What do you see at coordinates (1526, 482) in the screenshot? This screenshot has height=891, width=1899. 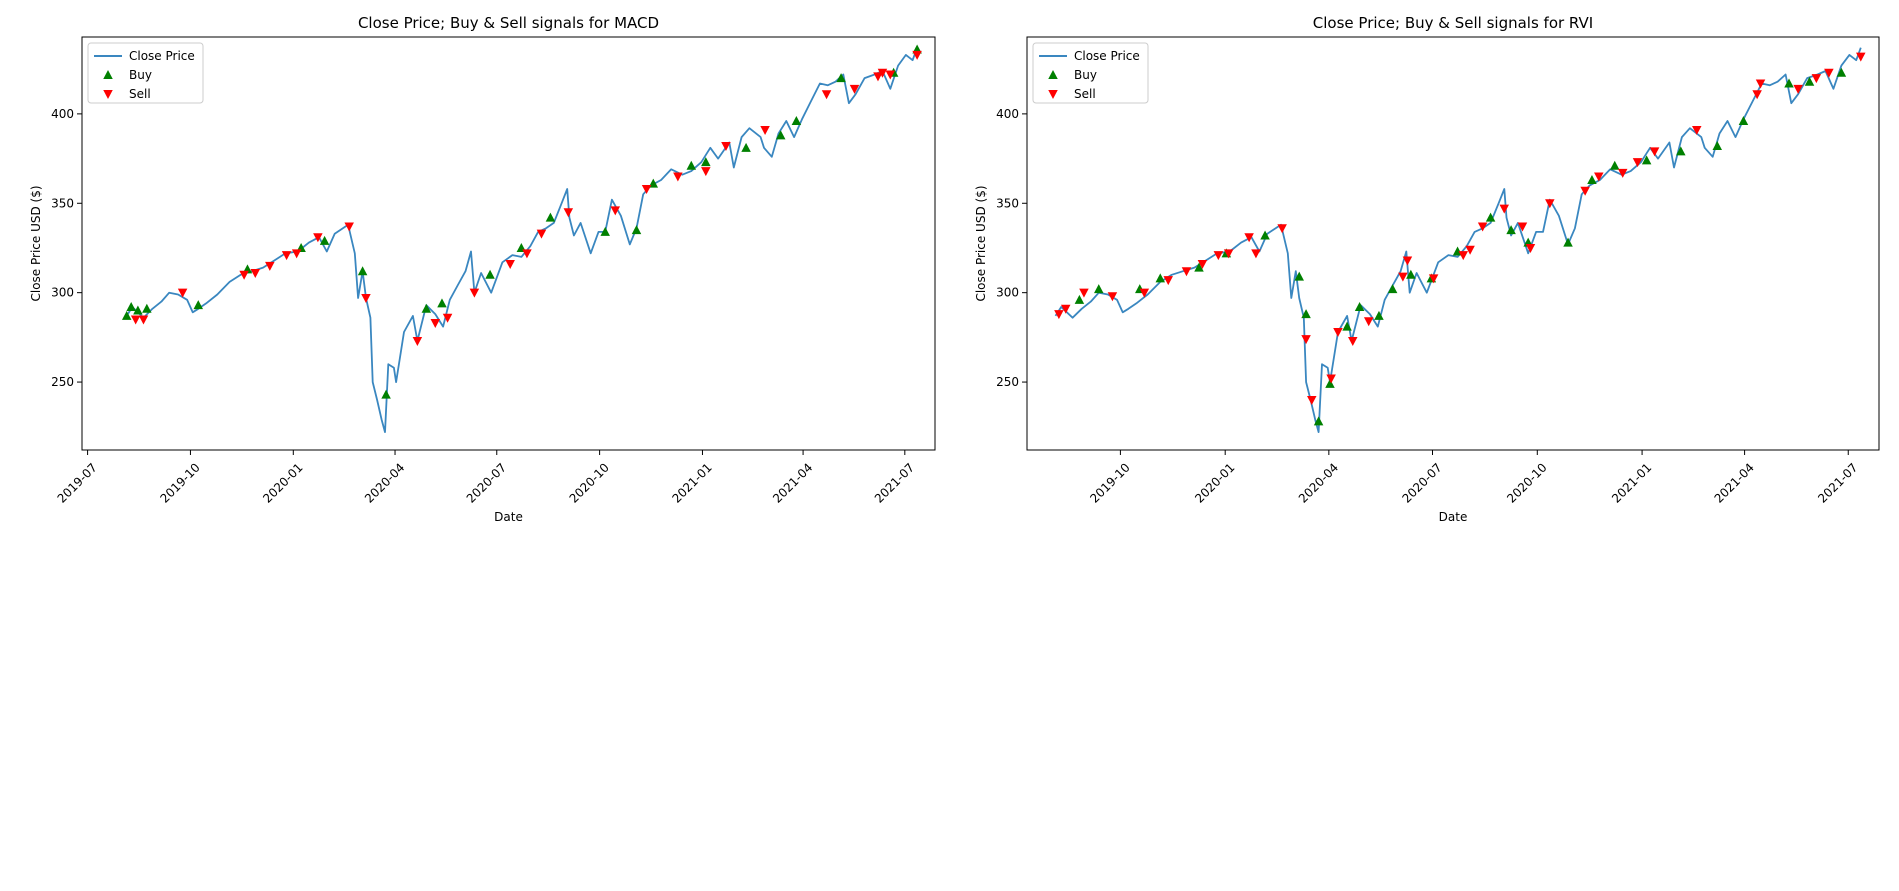 I see `x-tick-label: 2020-10` at bounding box center [1526, 482].